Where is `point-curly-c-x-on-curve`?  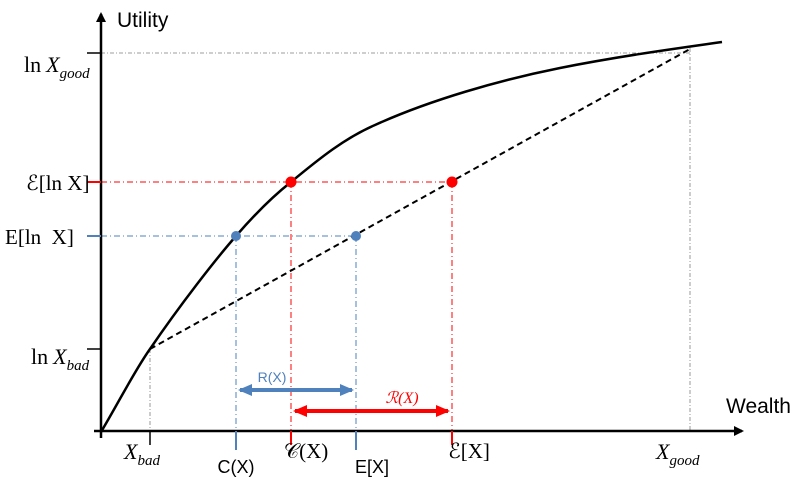 point-curly-c-x-on-curve is located at coordinates (291, 182).